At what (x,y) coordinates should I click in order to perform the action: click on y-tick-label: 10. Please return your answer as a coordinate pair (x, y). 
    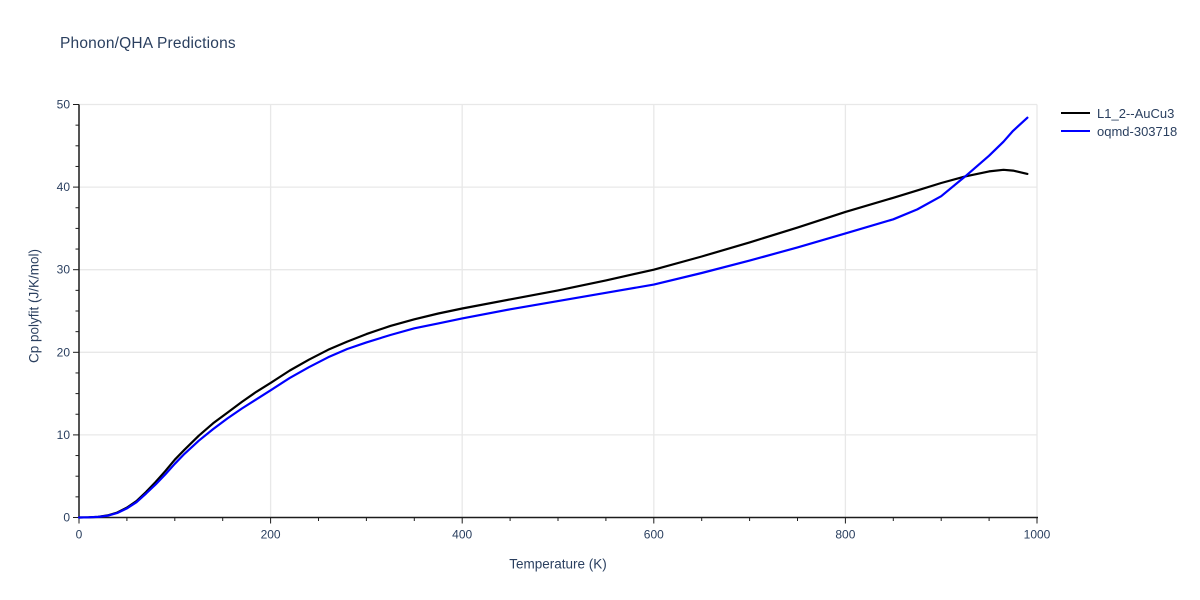
    Looking at the image, I should click on (64, 435).